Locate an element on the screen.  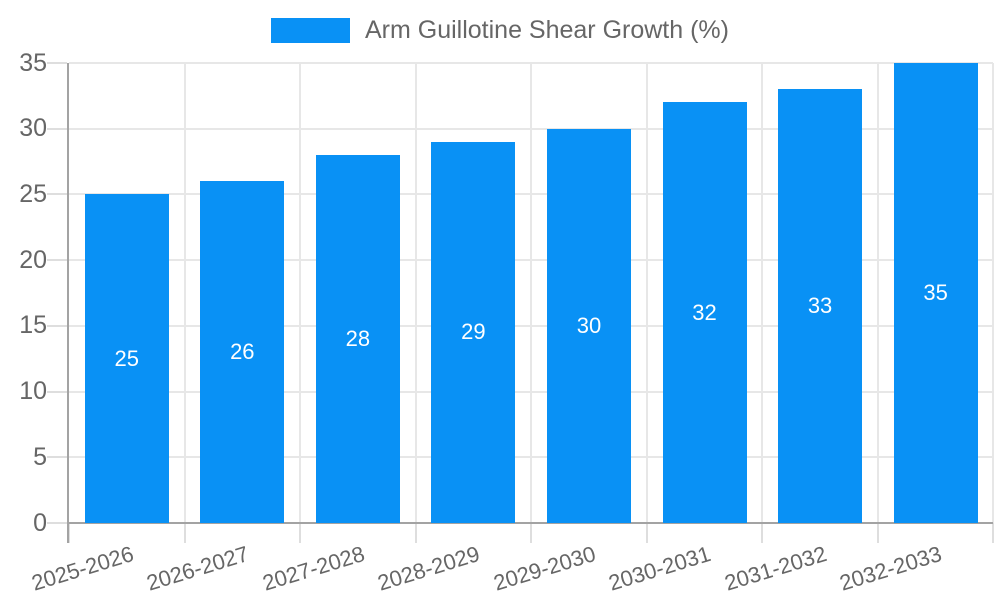
x-tick-label: 2026-2027 is located at coordinates (197, 568).